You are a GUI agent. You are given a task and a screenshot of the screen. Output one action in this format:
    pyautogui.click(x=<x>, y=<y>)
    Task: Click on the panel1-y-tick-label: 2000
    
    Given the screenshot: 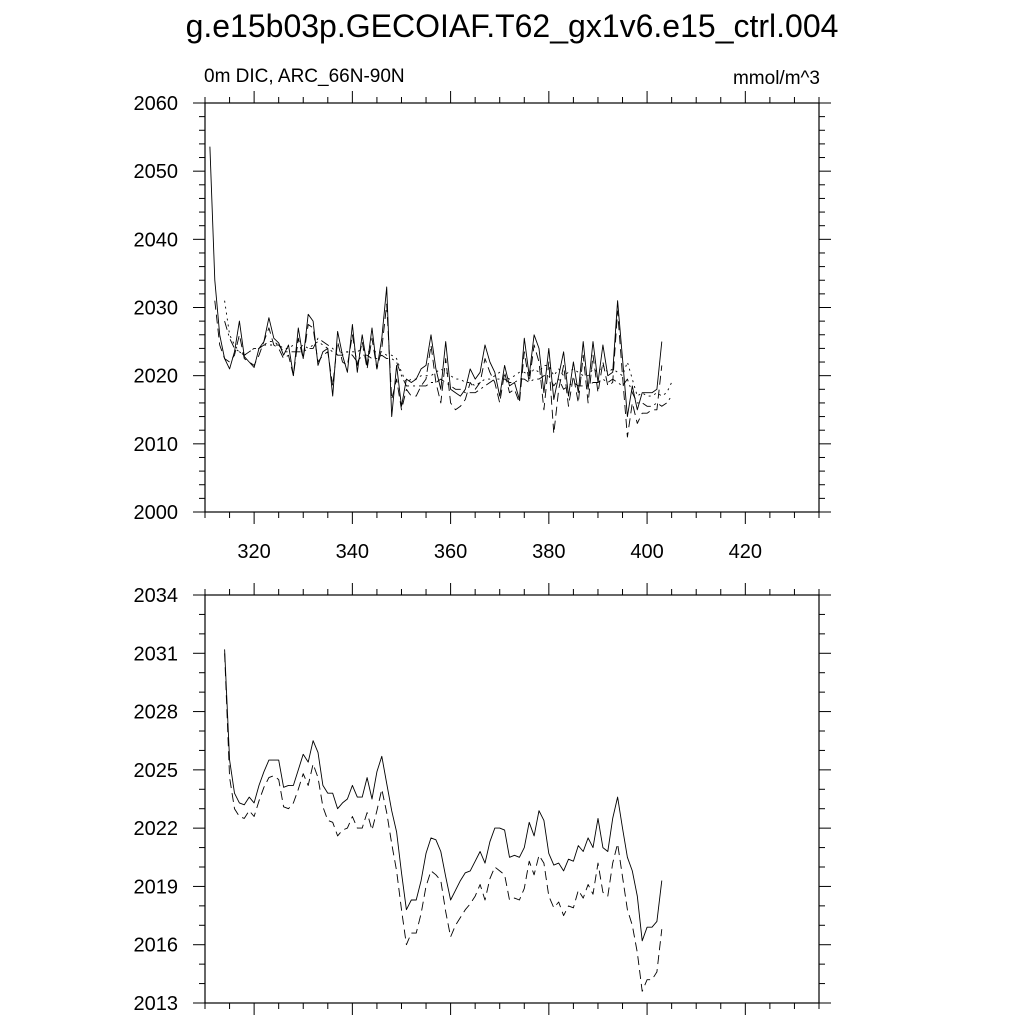 What is the action you would take?
    pyautogui.click(x=156, y=513)
    